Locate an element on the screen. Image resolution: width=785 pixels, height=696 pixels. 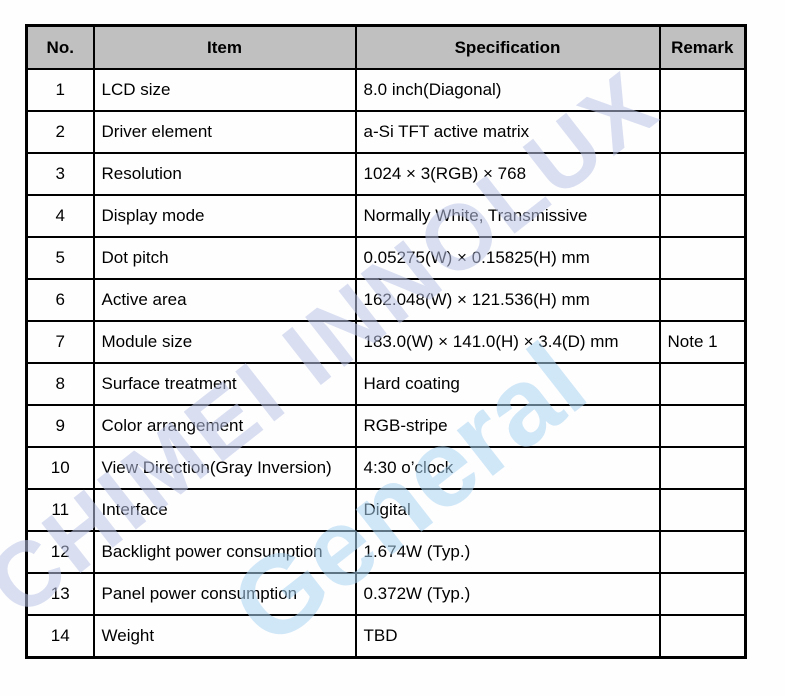
table-row: 14 Weight TBD is located at coordinates (386, 636).